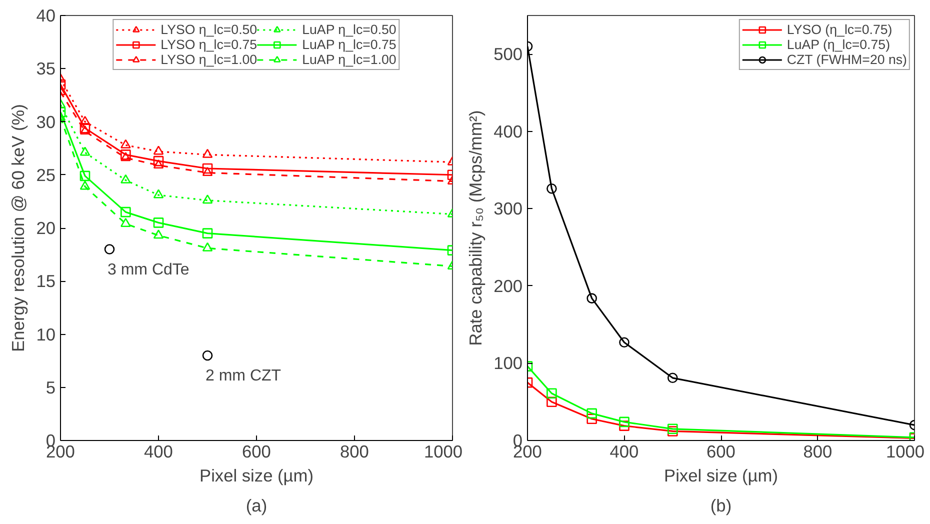 The image size is (930, 524). I want to click on y-tick-label: 100, so click(508, 363).